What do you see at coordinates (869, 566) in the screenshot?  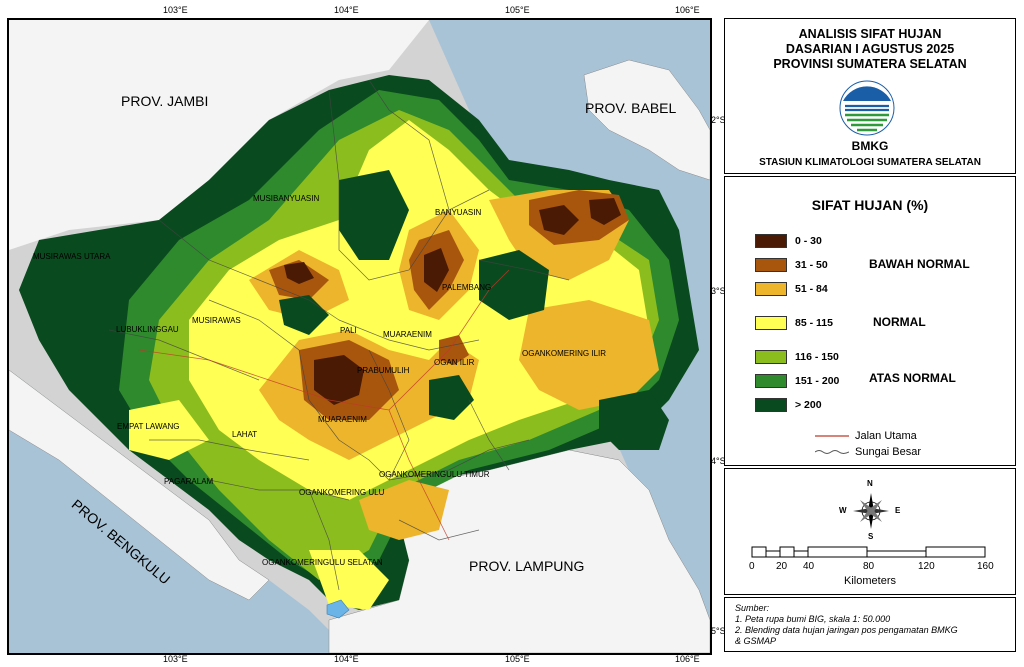 I see `scale-tick: 80` at bounding box center [869, 566].